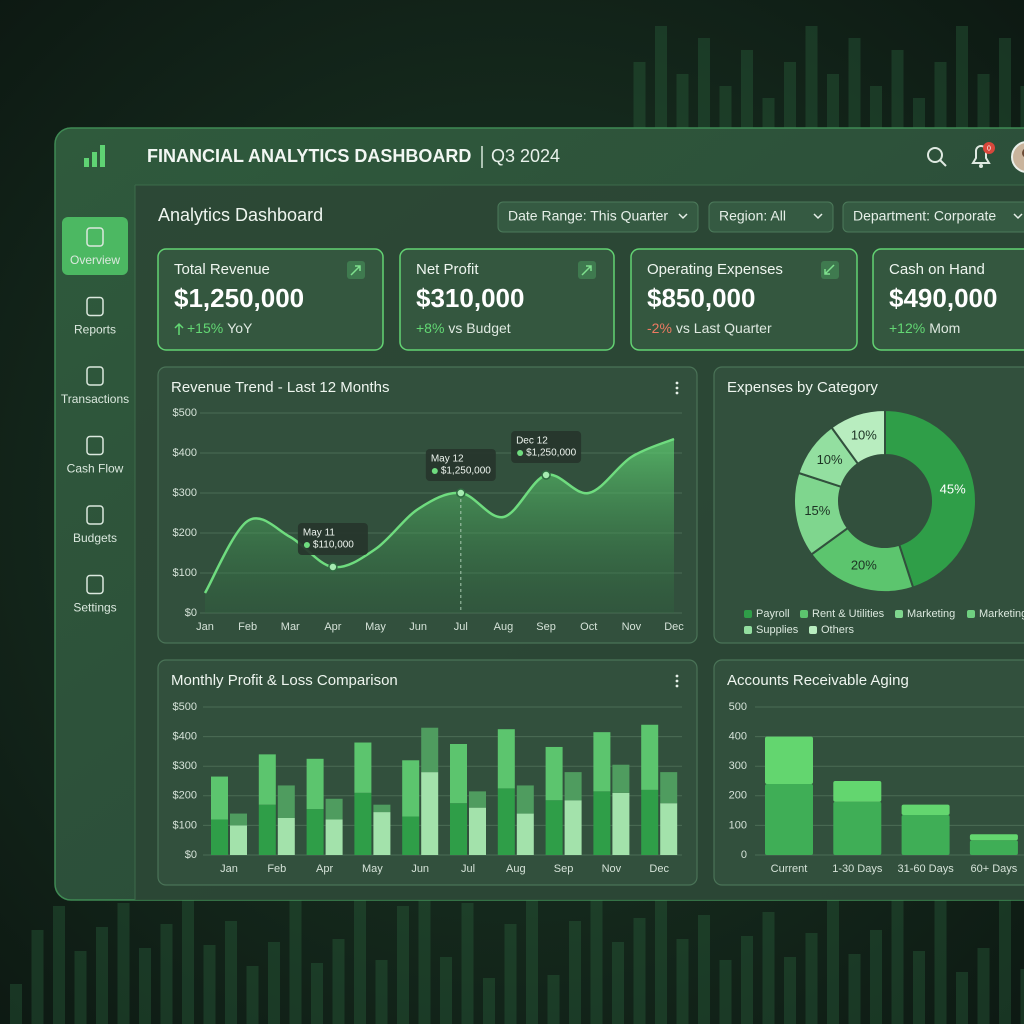 The width and height of the screenshot is (1024, 1024). What do you see at coordinates (95, 538) in the screenshot?
I see `sidebar-label: Budgets` at bounding box center [95, 538].